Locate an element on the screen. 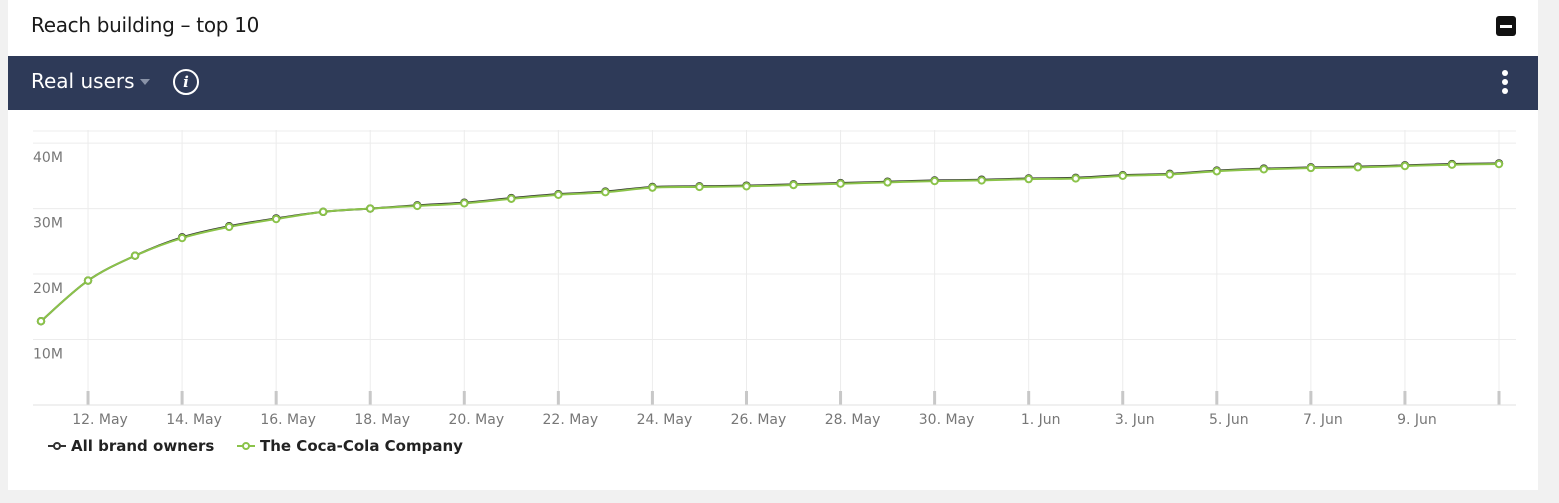 The height and width of the screenshot is (503, 1559). dropdown-caret-icon is located at coordinates (145, 82).